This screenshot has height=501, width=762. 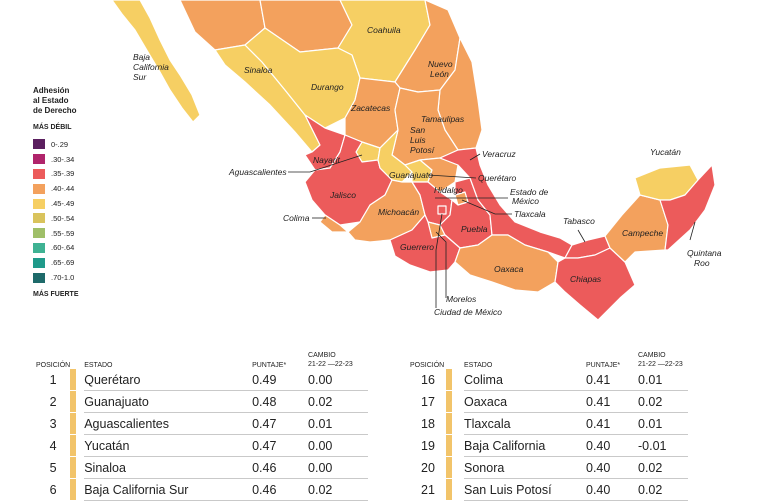 I want to click on state-ciudad-de-mexico, so click(x=442, y=210).